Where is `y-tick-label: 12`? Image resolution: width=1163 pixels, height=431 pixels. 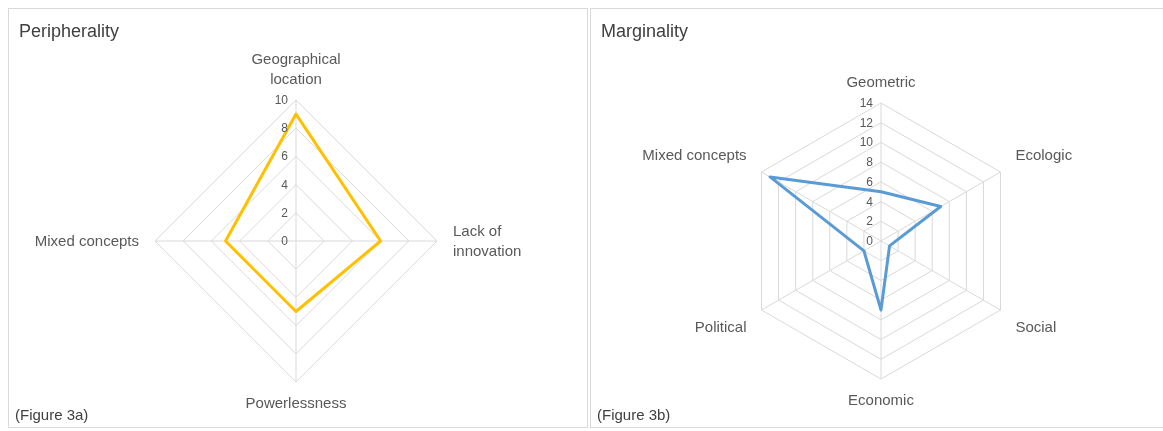 y-tick-label: 12 is located at coordinates (866, 122).